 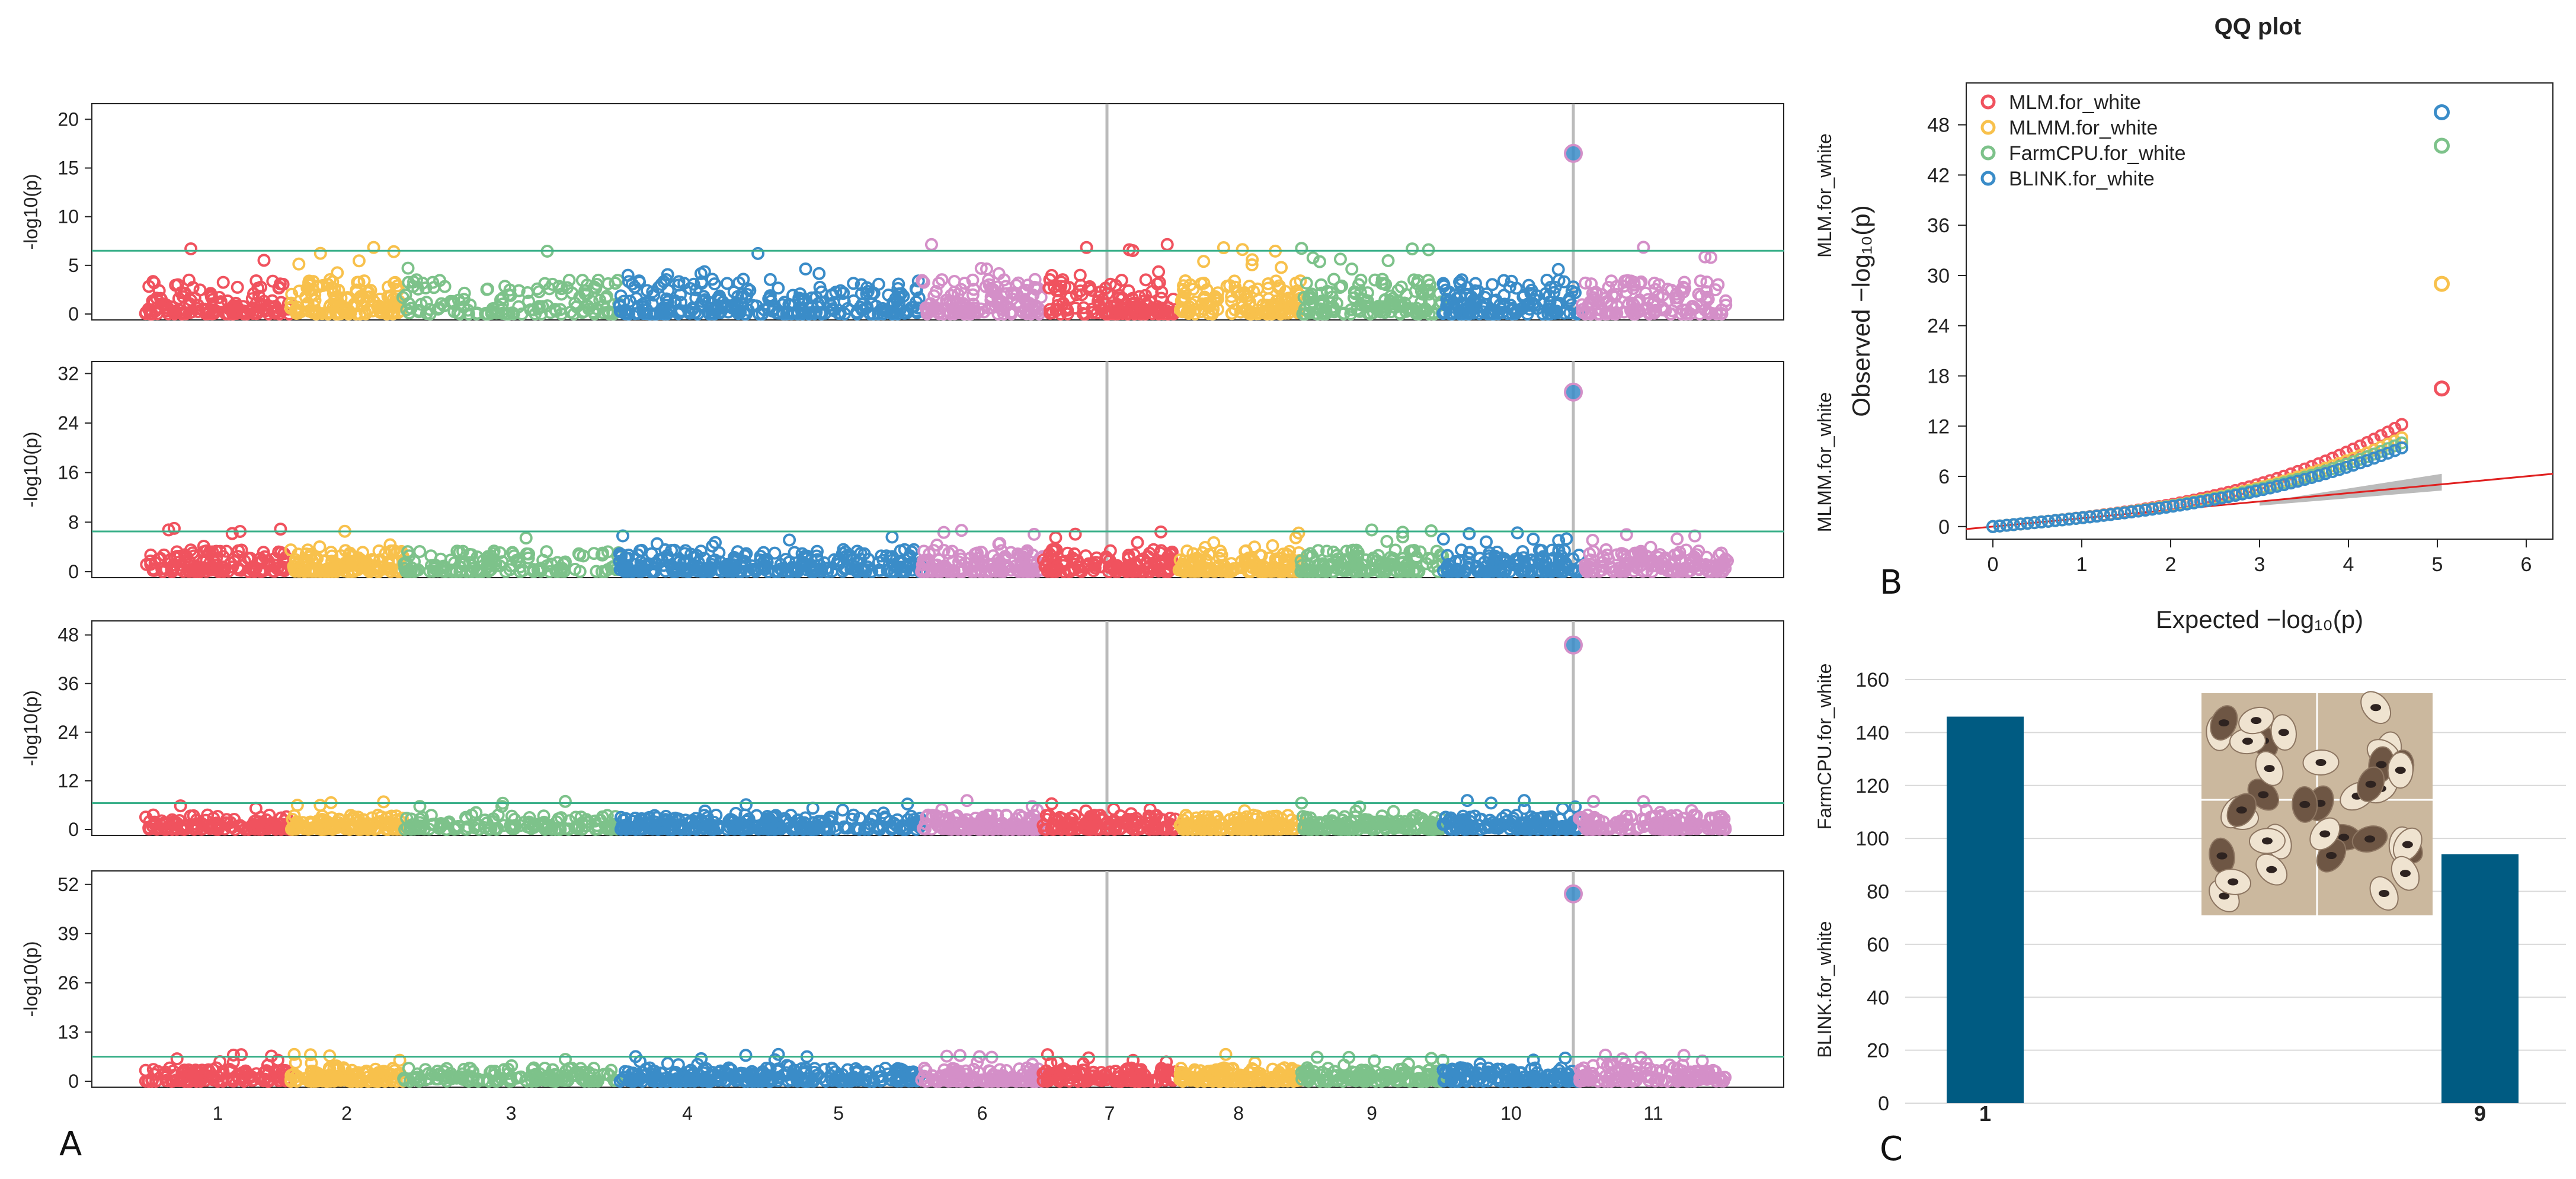 I want to click on y-tick-label: 5, so click(x=73, y=265).